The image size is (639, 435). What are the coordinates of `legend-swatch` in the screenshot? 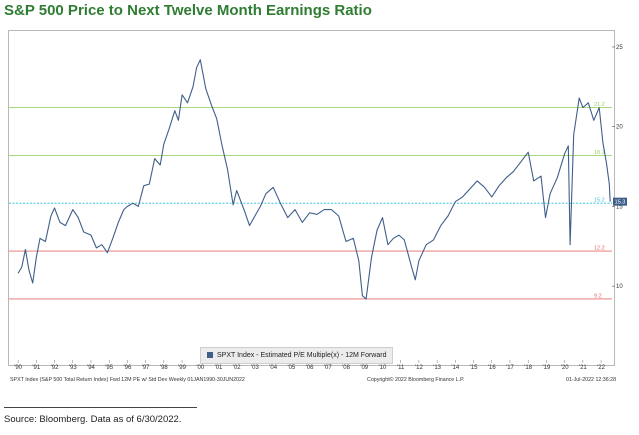 It's located at (210, 355).